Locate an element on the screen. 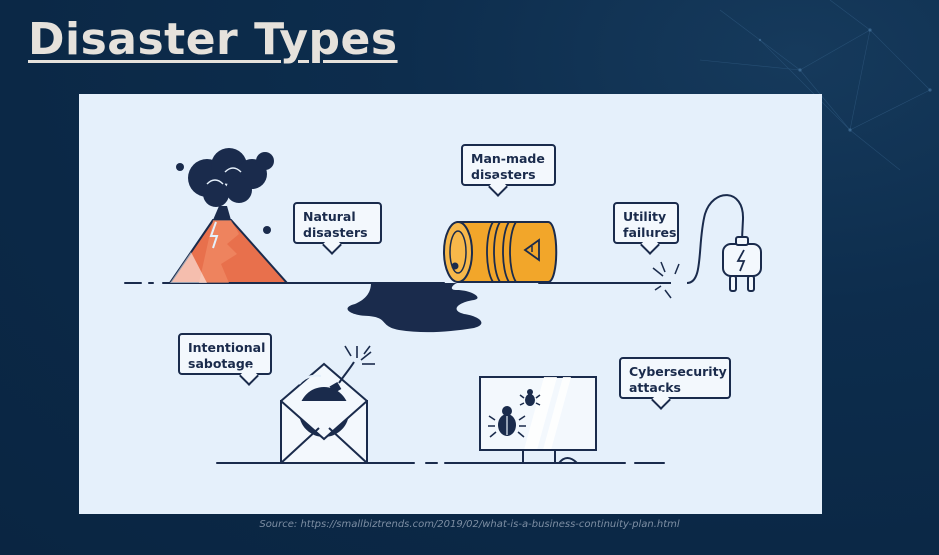  man-made-disasters-label: Man-made disasters is located at coordinates (508, 165).